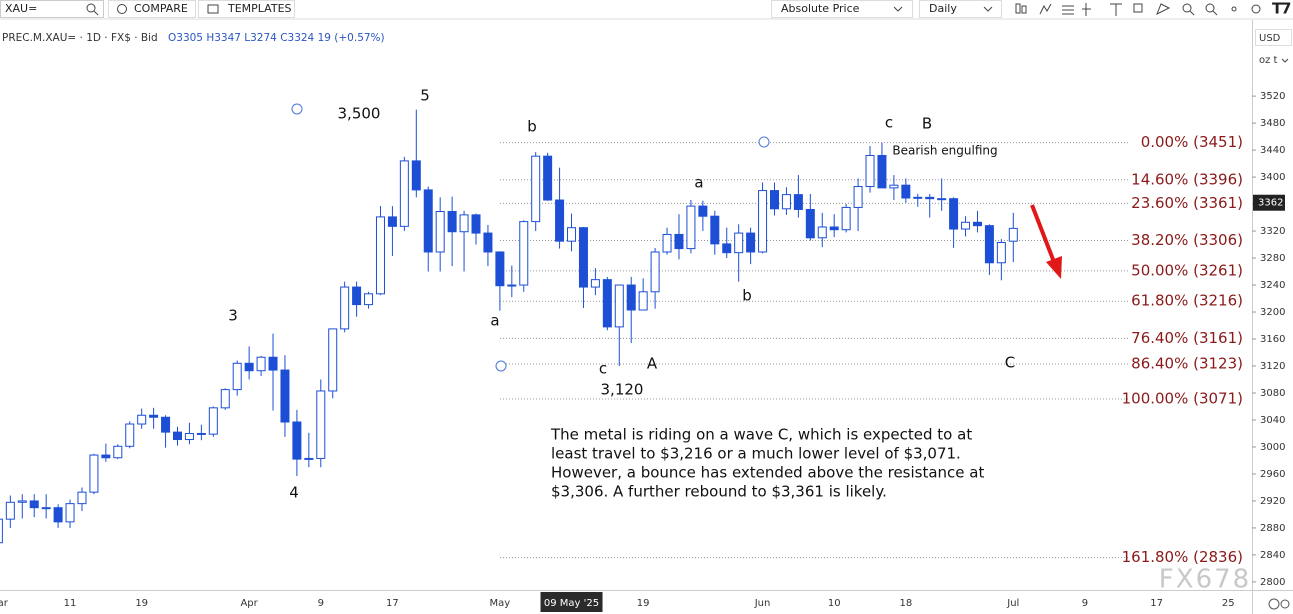 The image size is (1293, 614). What do you see at coordinates (820, 8) in the screenshot?
I see `price-mode-label: Absolute Price` at bounding box center [820, 8].